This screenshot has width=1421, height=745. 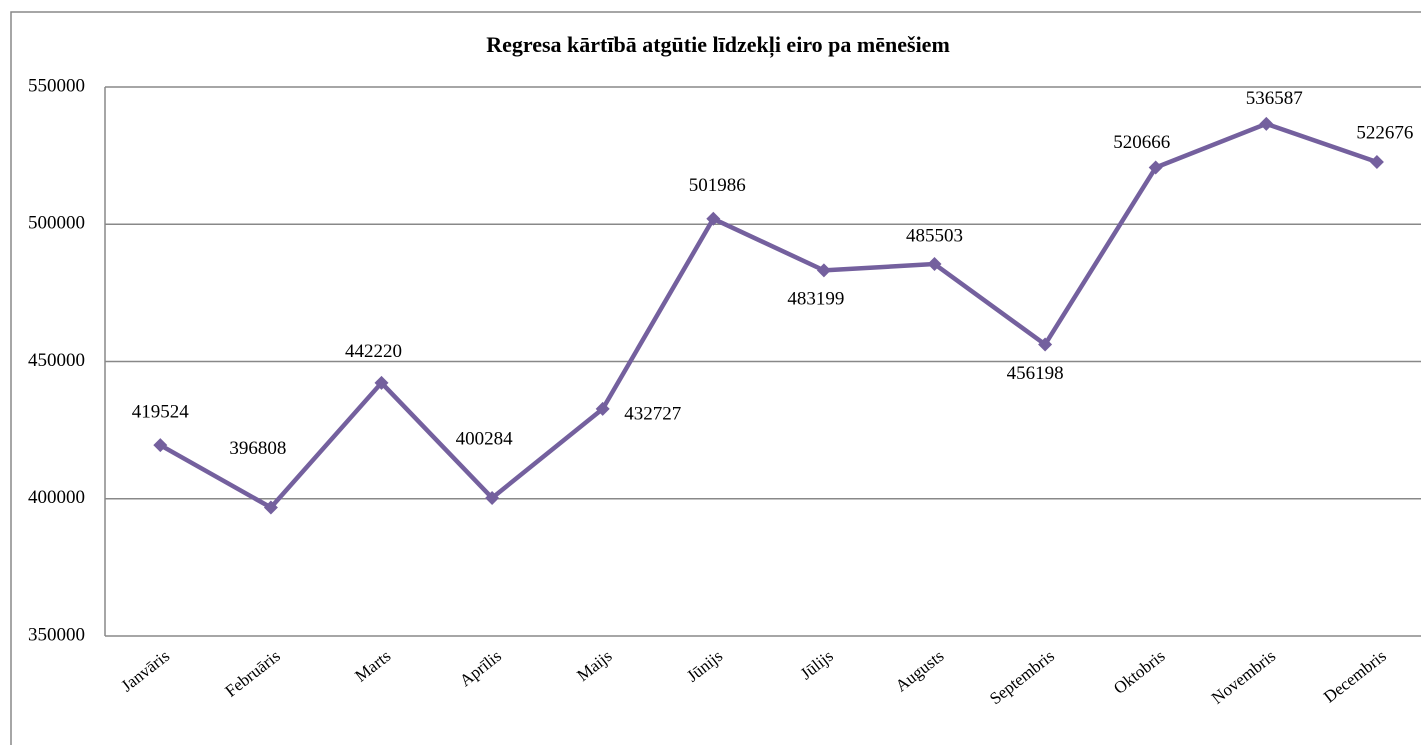 What do you see at coordinates (56, 360) in the screenshot?
I see `y-tick-label: 450000` at bounding box center [56, 360].